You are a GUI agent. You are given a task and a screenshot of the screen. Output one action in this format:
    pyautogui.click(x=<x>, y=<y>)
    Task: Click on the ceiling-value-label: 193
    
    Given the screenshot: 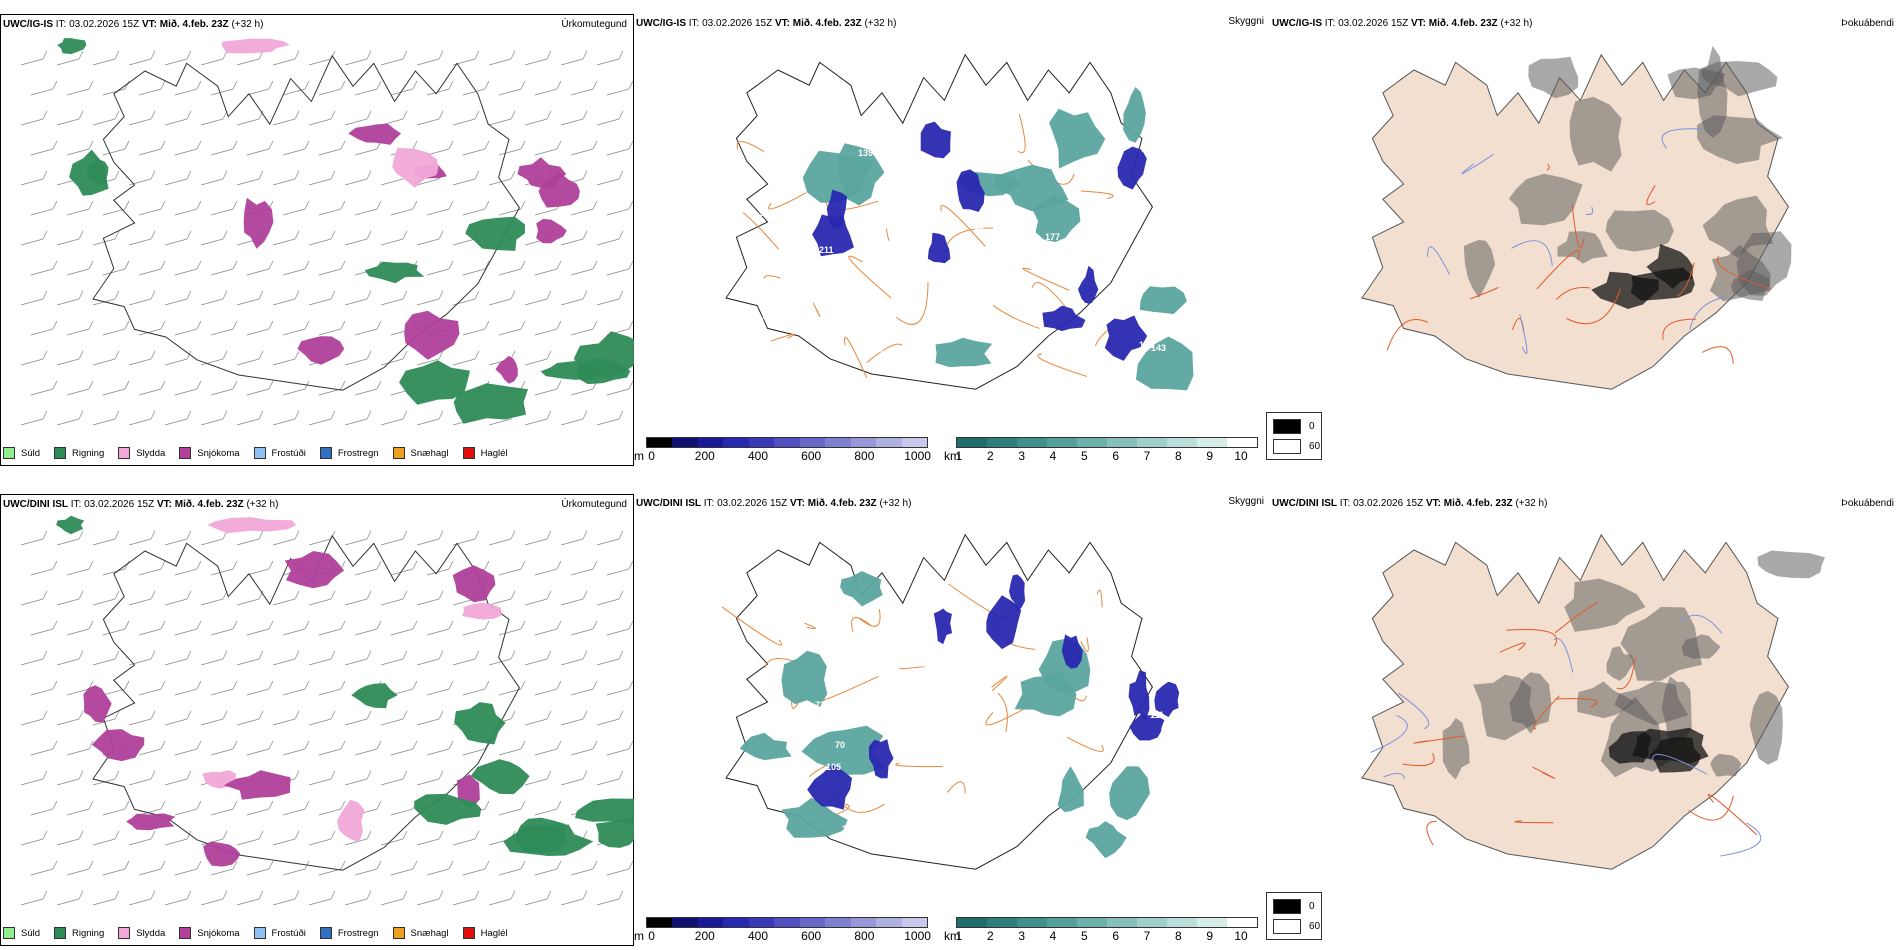 What is the action you would take?
    pyautogui.click(x=1146, y=345)
    